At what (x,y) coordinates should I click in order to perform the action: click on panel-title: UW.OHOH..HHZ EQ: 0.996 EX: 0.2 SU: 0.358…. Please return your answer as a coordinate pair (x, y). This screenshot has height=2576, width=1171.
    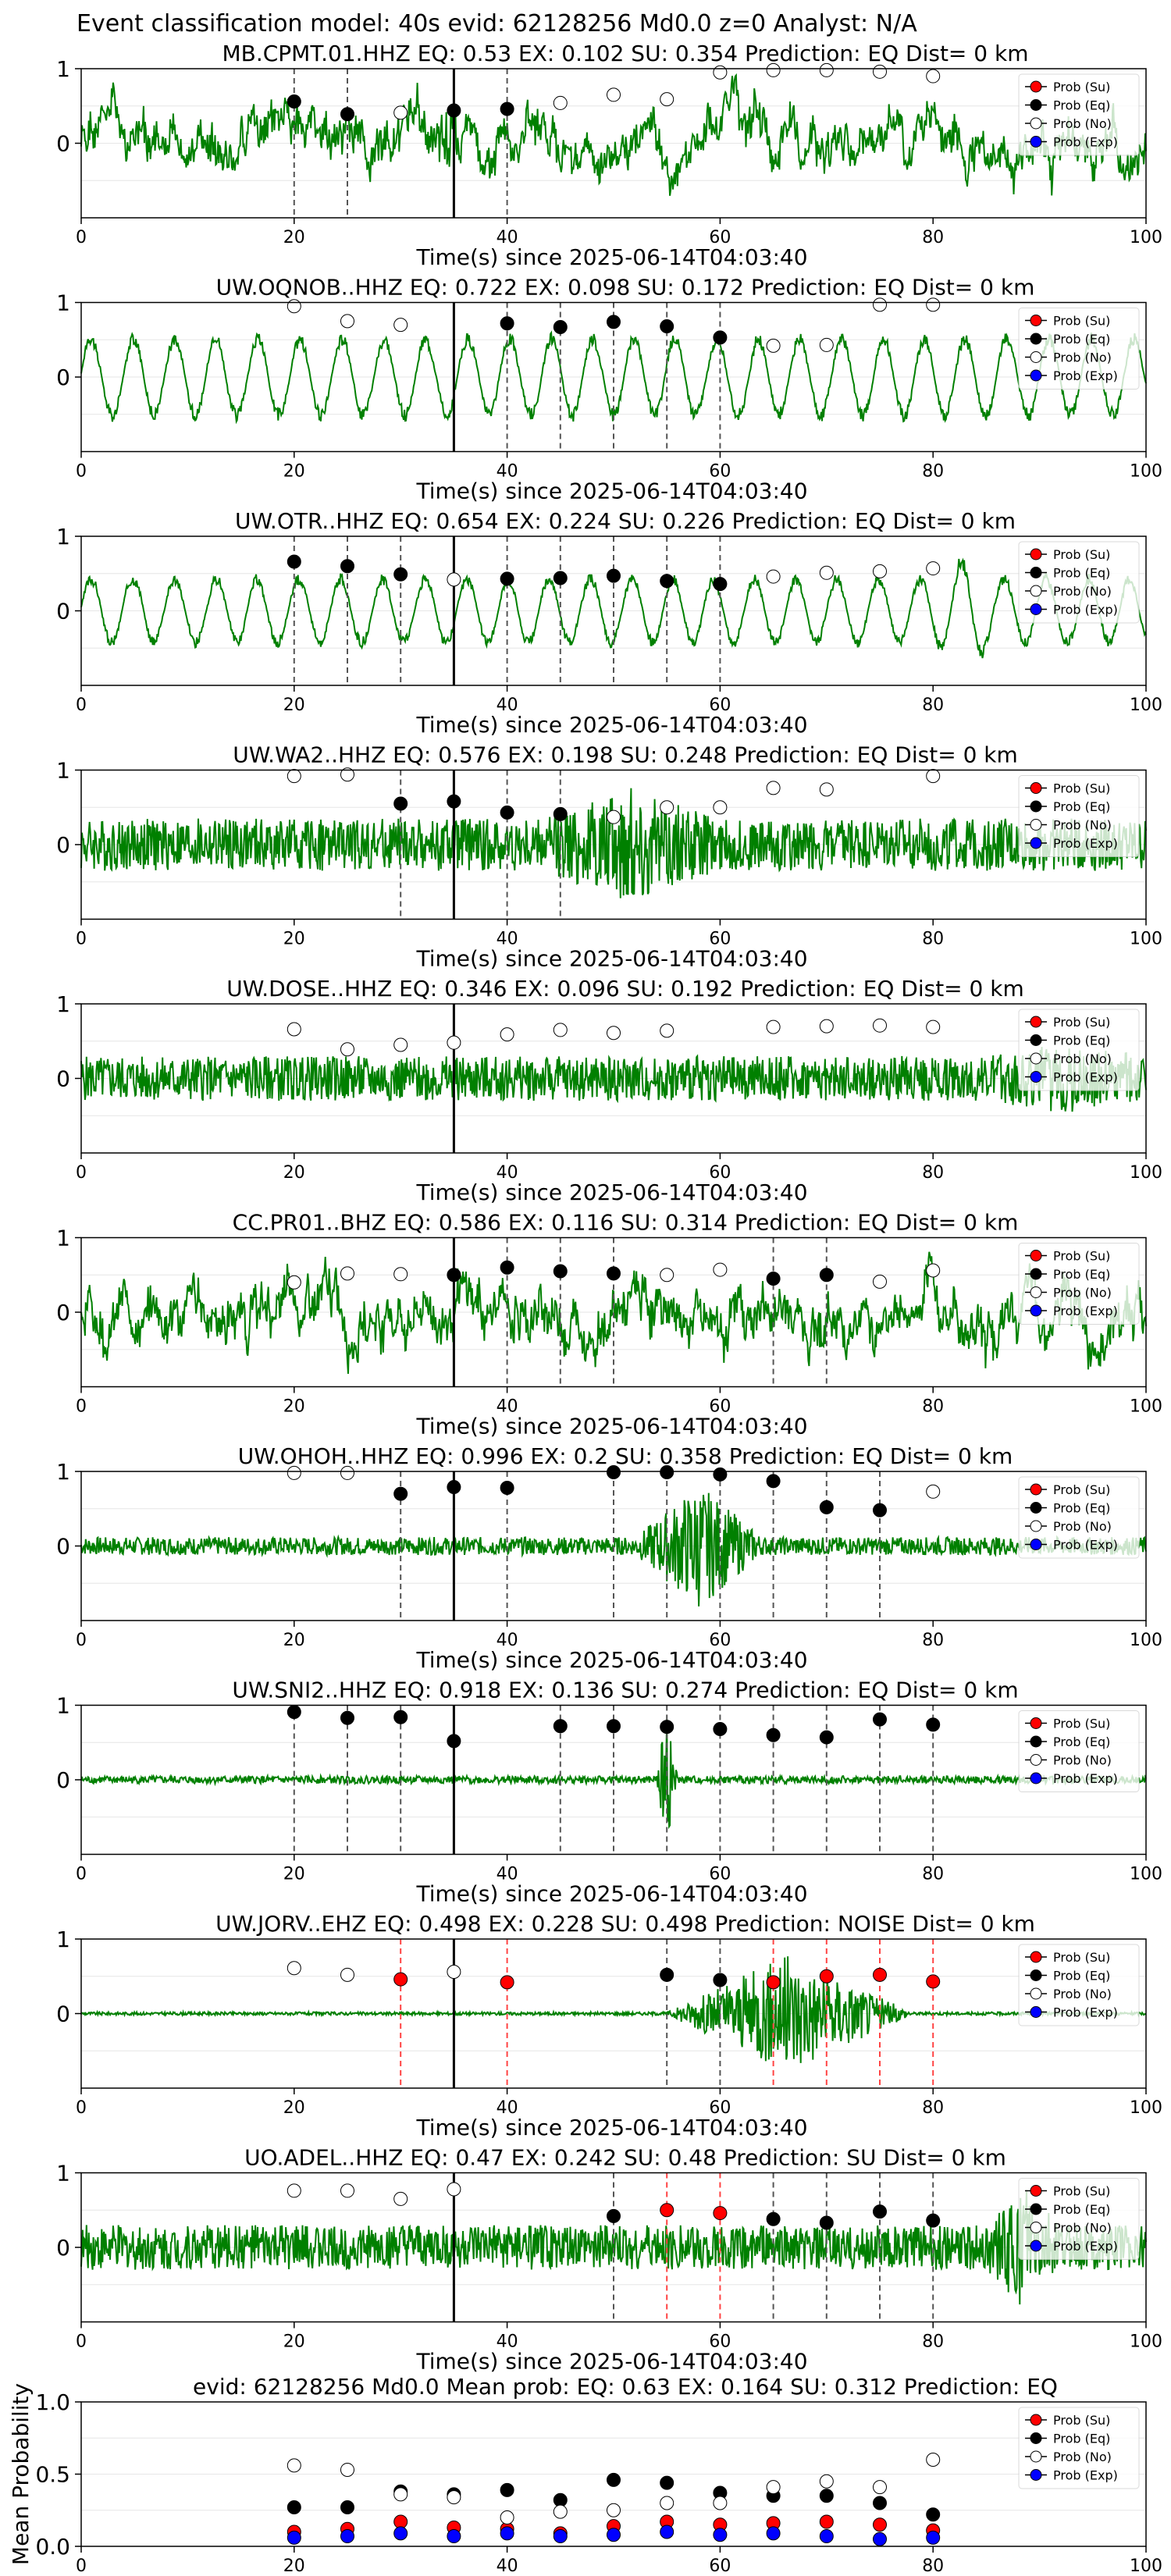
    Looking at the image, I should click on (625, 1456).